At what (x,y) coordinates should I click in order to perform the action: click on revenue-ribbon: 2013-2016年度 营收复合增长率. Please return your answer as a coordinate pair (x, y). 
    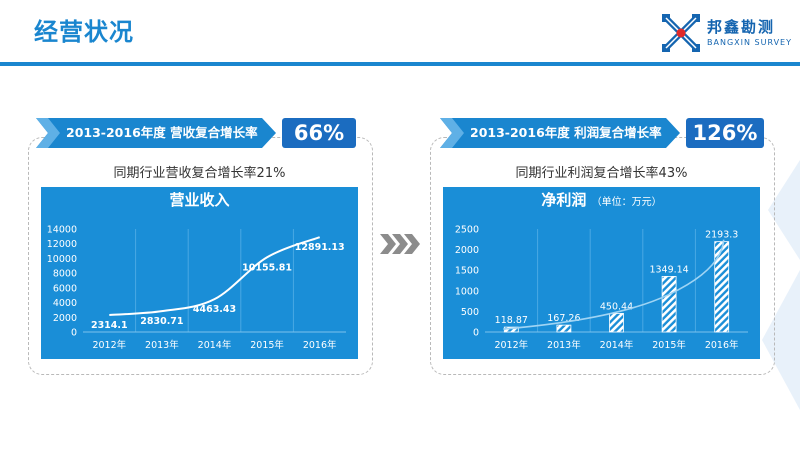
    Looking at the image, I should click on (156, 133).